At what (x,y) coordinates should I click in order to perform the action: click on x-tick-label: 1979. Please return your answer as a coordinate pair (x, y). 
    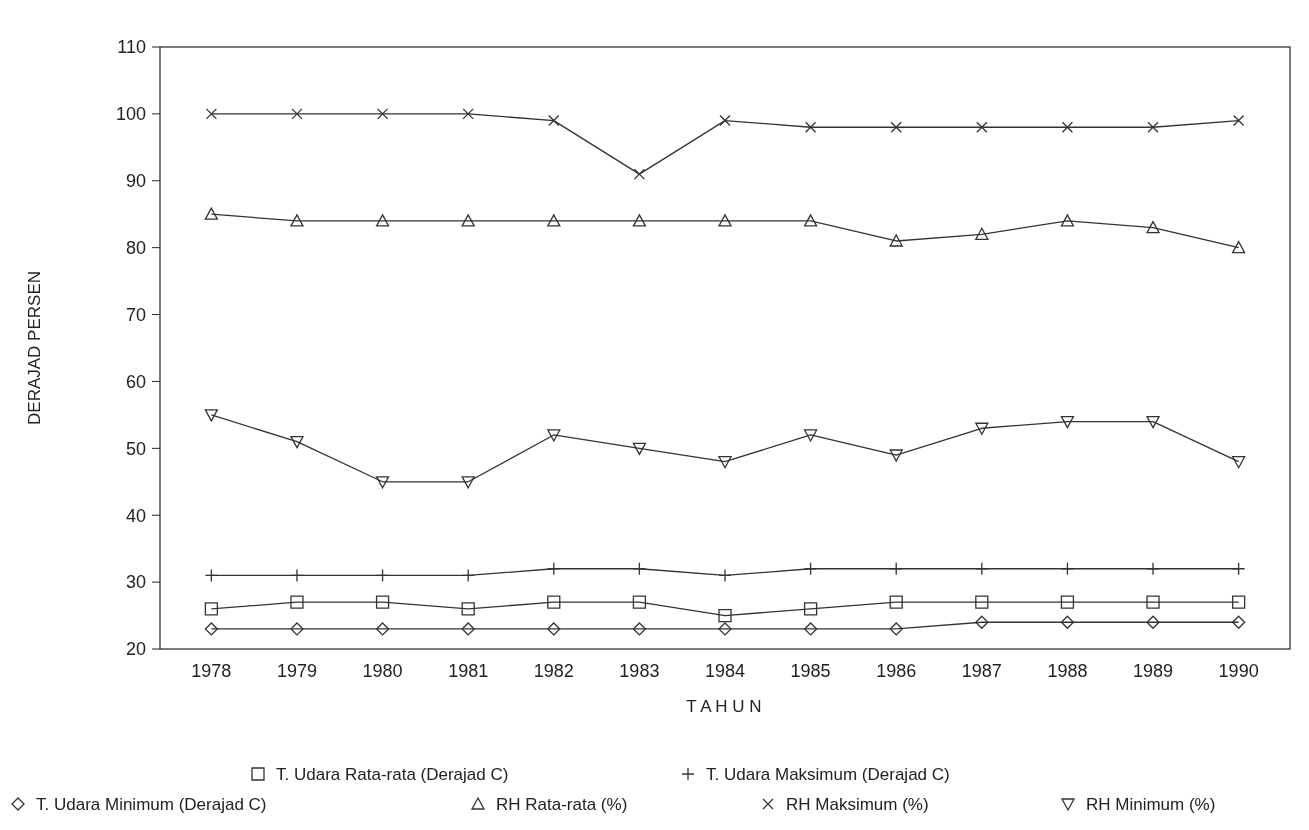
    Looking at the image, I should click on (296, 671).